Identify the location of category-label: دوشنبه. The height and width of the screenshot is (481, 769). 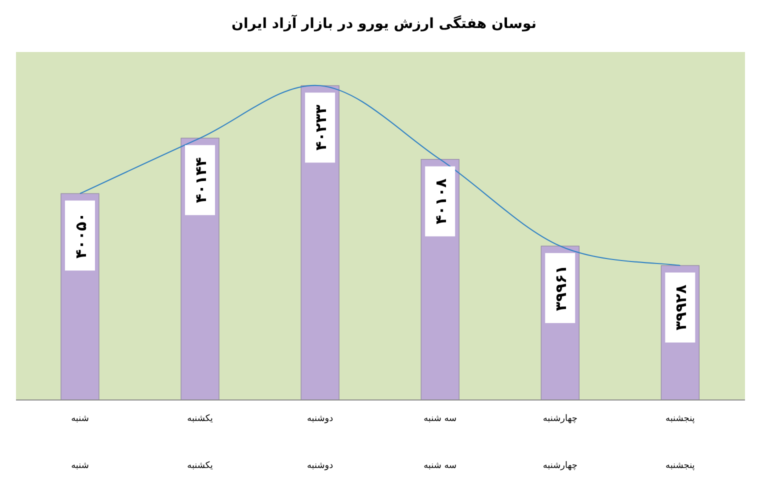
(320, 466).